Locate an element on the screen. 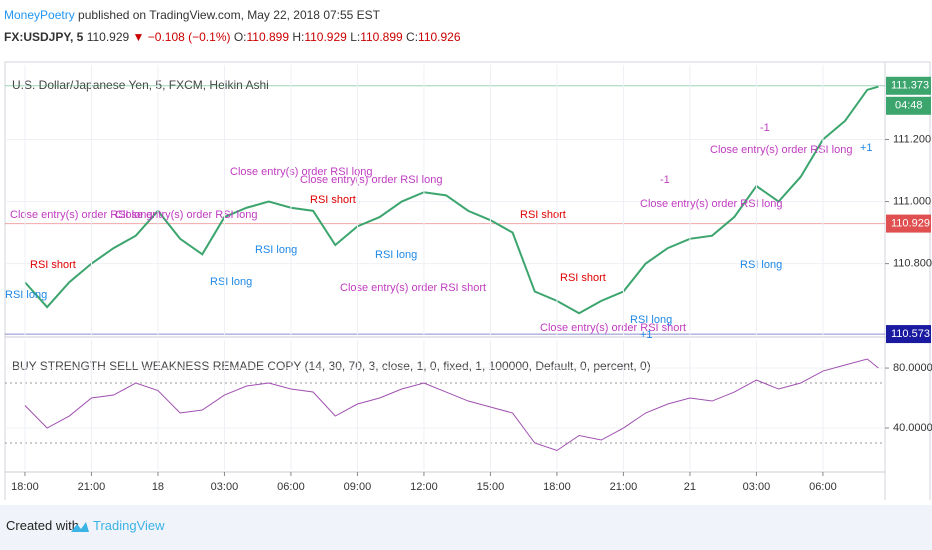 The height and width of the screenshot is (550, 932). y-tick-label: 111.200 is located at coordinates (912, 139).